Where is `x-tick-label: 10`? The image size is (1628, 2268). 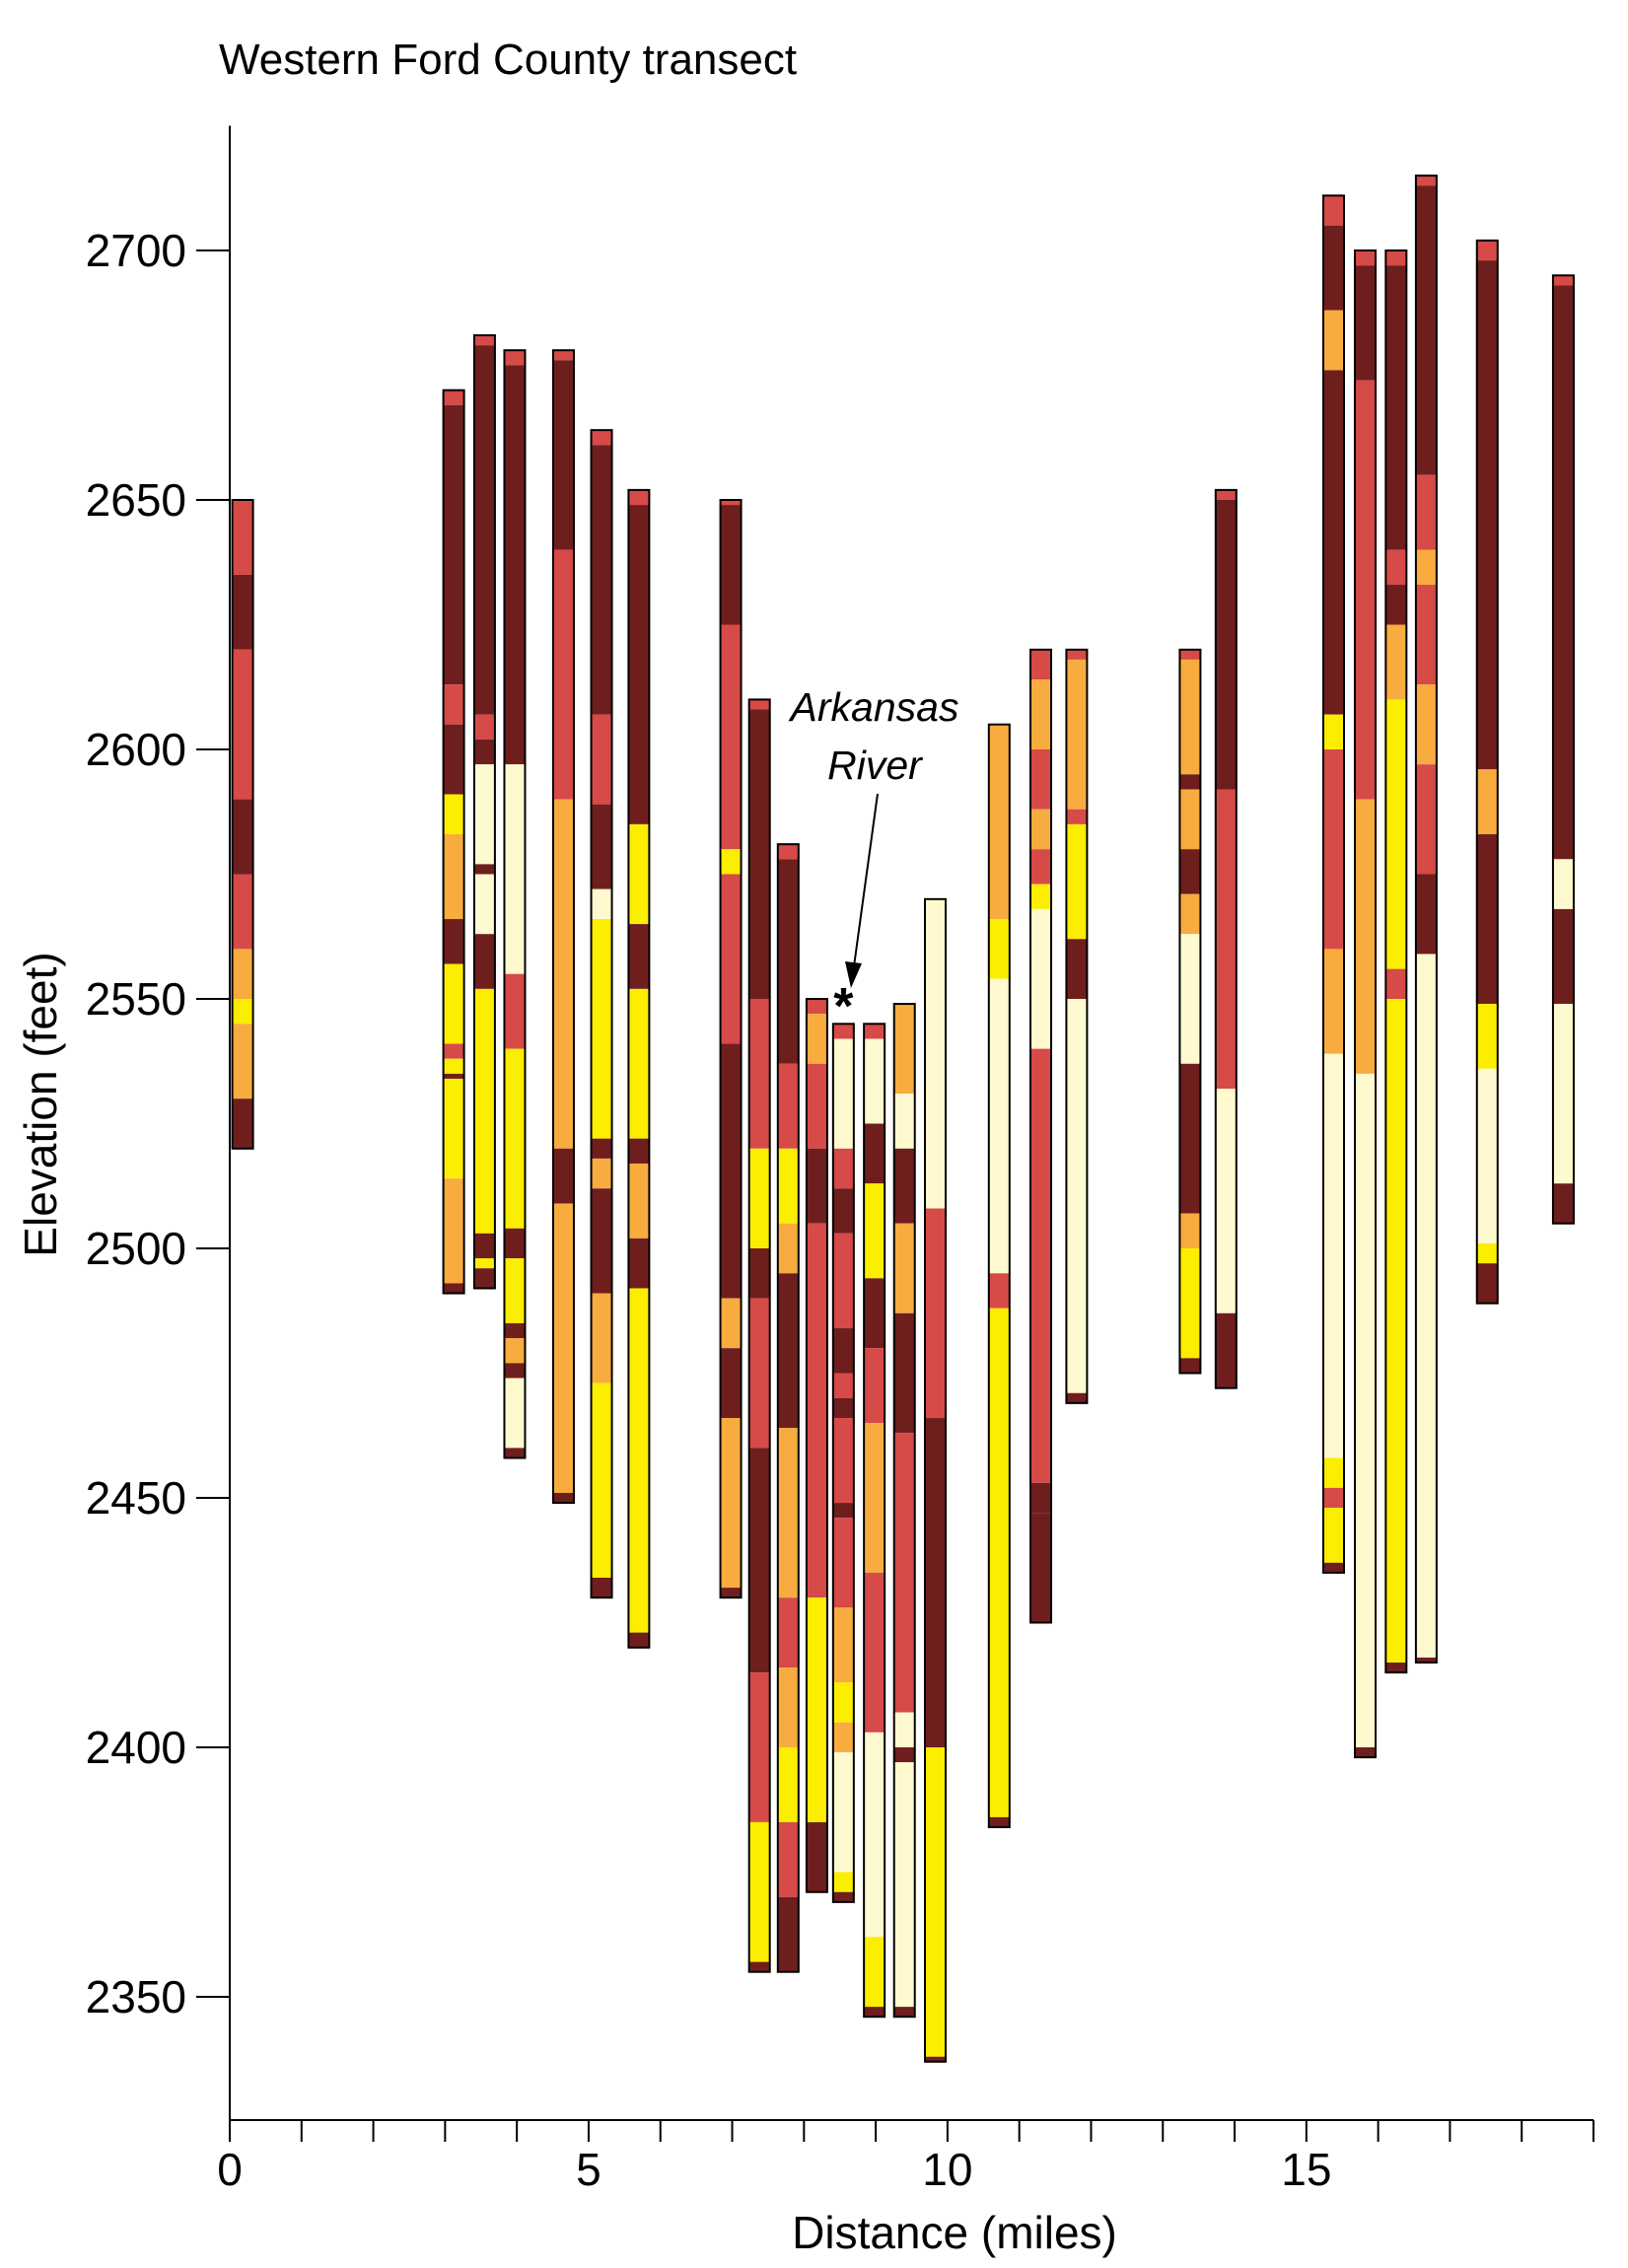 x-tick-label: 10 is located at coordinates (947, 2169).